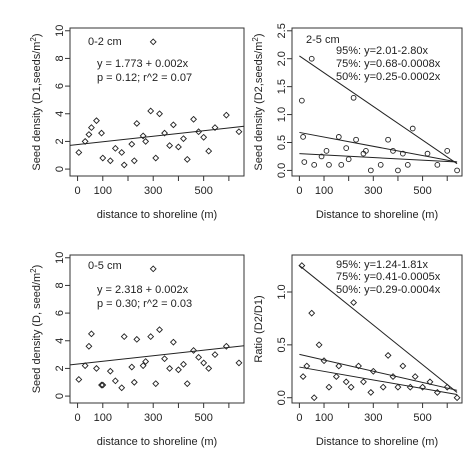 The height and width of the screenshot is (470, 474). What do you see at coordinates (157, 442) in the screenshot?
I see `x-axis-label: distance to shoreline (m)` at bounding box center [157, 442].